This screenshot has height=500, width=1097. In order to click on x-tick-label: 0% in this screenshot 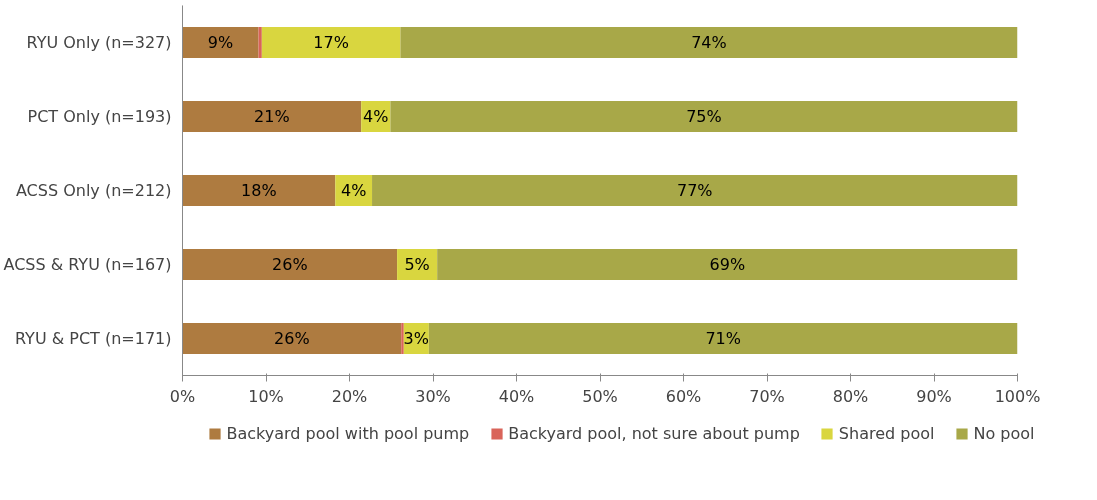, I will do `click(182, 396)`.